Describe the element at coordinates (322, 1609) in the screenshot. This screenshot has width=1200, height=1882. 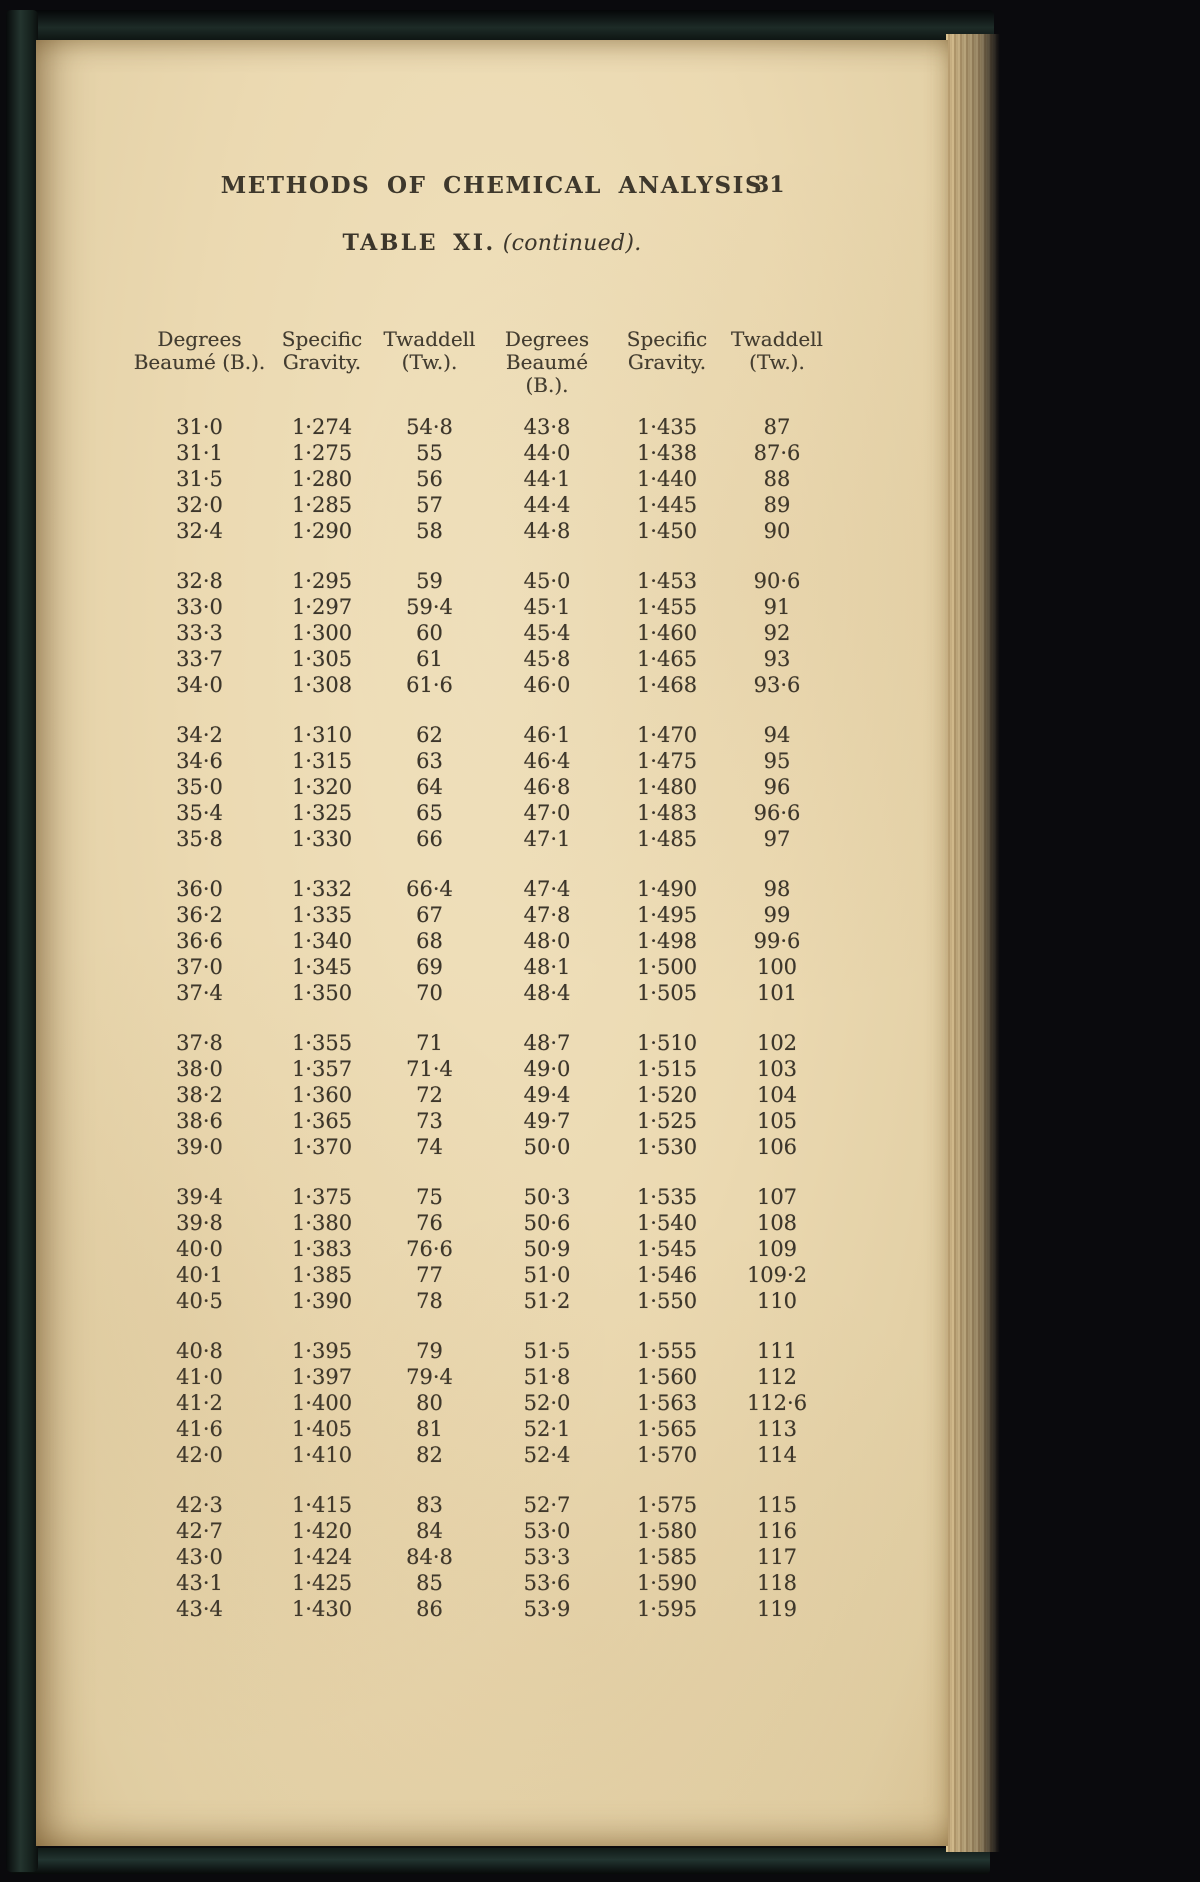
I see `table-cell: 1·430` at that location.